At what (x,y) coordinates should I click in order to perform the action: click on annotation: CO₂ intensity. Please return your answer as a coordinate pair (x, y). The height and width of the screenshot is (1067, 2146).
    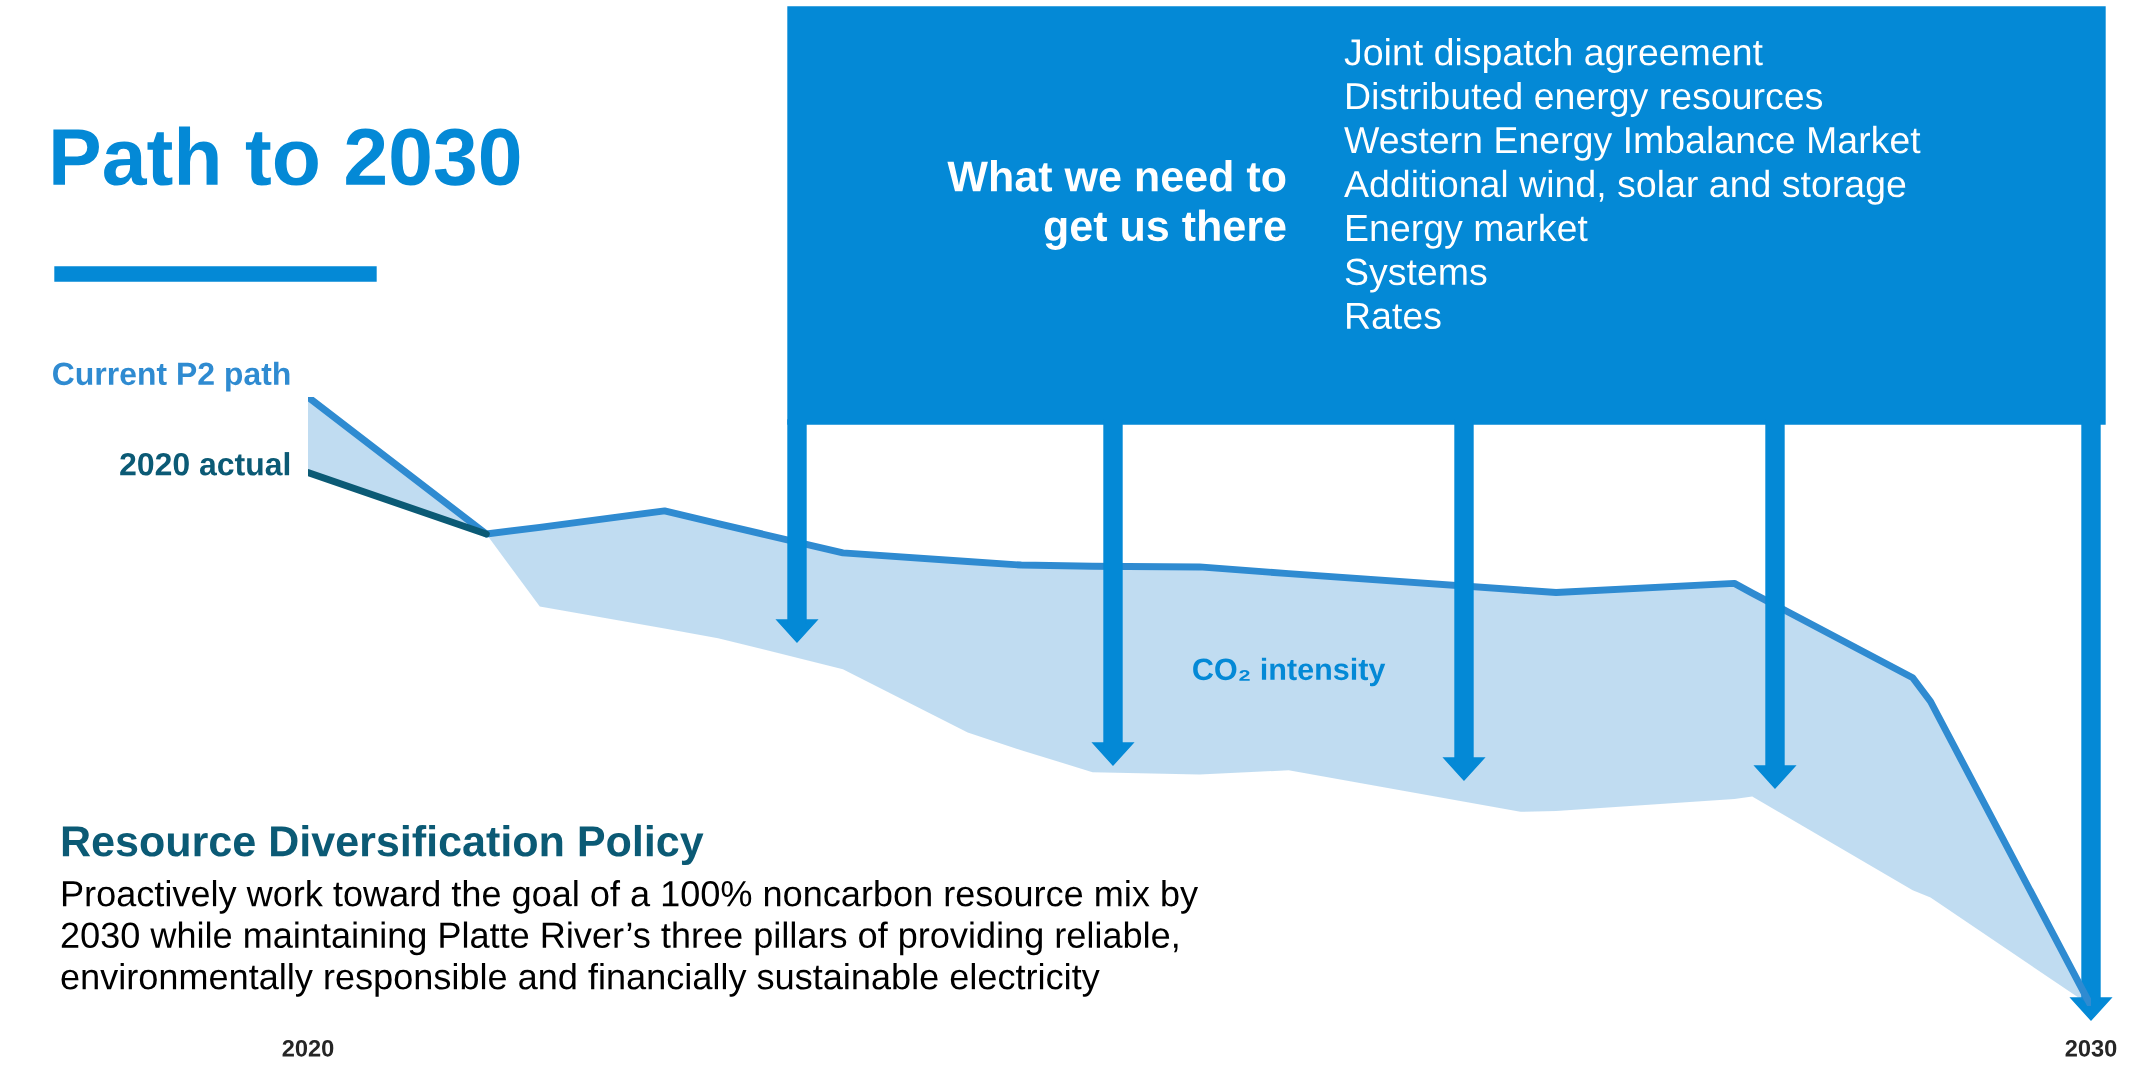
    Looking at the image, I should click on (1289, 672).